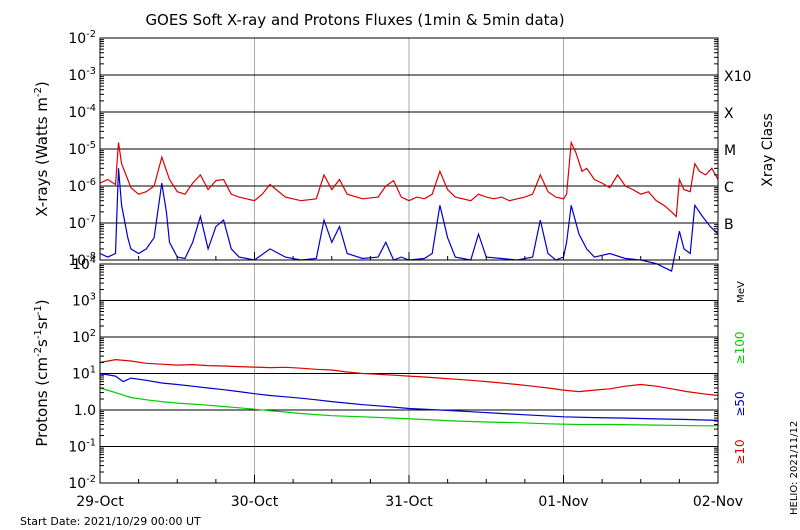 This screenshot has width=800, height=530. I want to click on y-tick-label: 10⁻⁷, so click(82, 223).